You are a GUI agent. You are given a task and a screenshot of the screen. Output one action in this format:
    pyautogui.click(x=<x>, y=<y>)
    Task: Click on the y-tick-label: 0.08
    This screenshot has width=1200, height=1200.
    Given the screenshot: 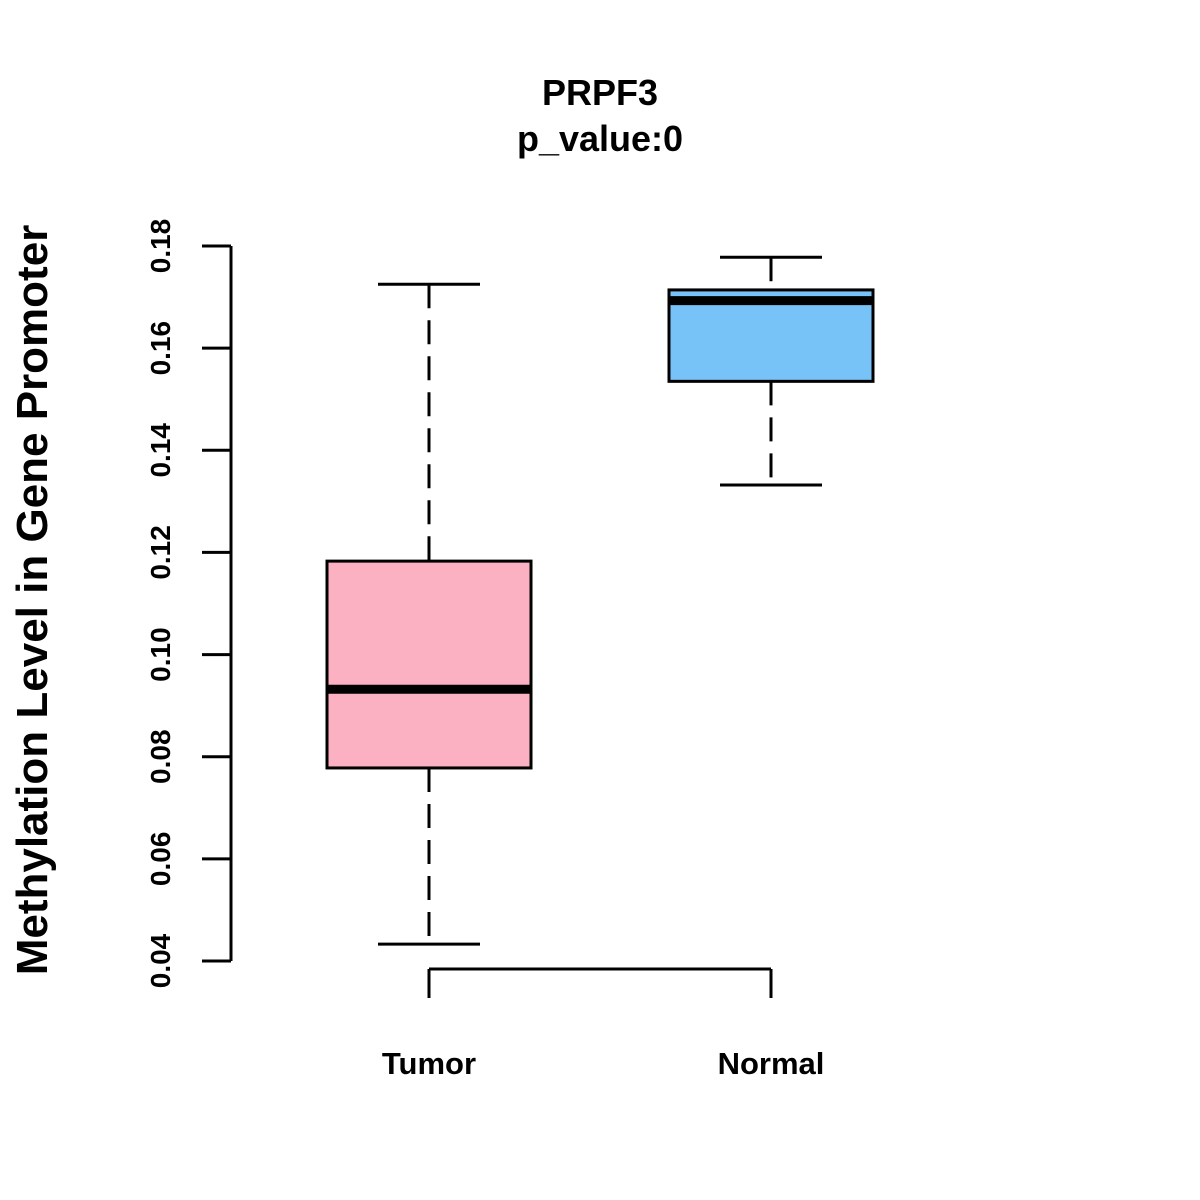 What is the action you would take?
    pyautogui.click(x=160, y=756)
    